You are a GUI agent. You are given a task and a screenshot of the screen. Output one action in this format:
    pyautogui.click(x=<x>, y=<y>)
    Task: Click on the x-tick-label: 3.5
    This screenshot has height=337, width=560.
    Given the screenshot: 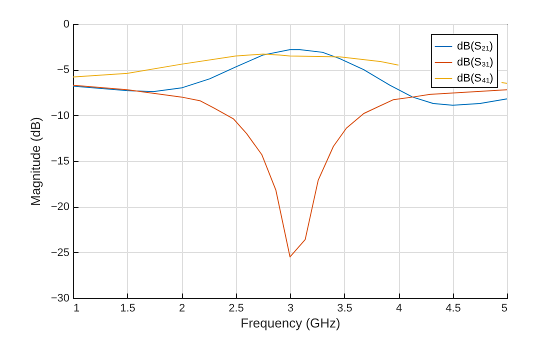 What is the action you would take?
    pyautogui.click(x=344, y=308)
    